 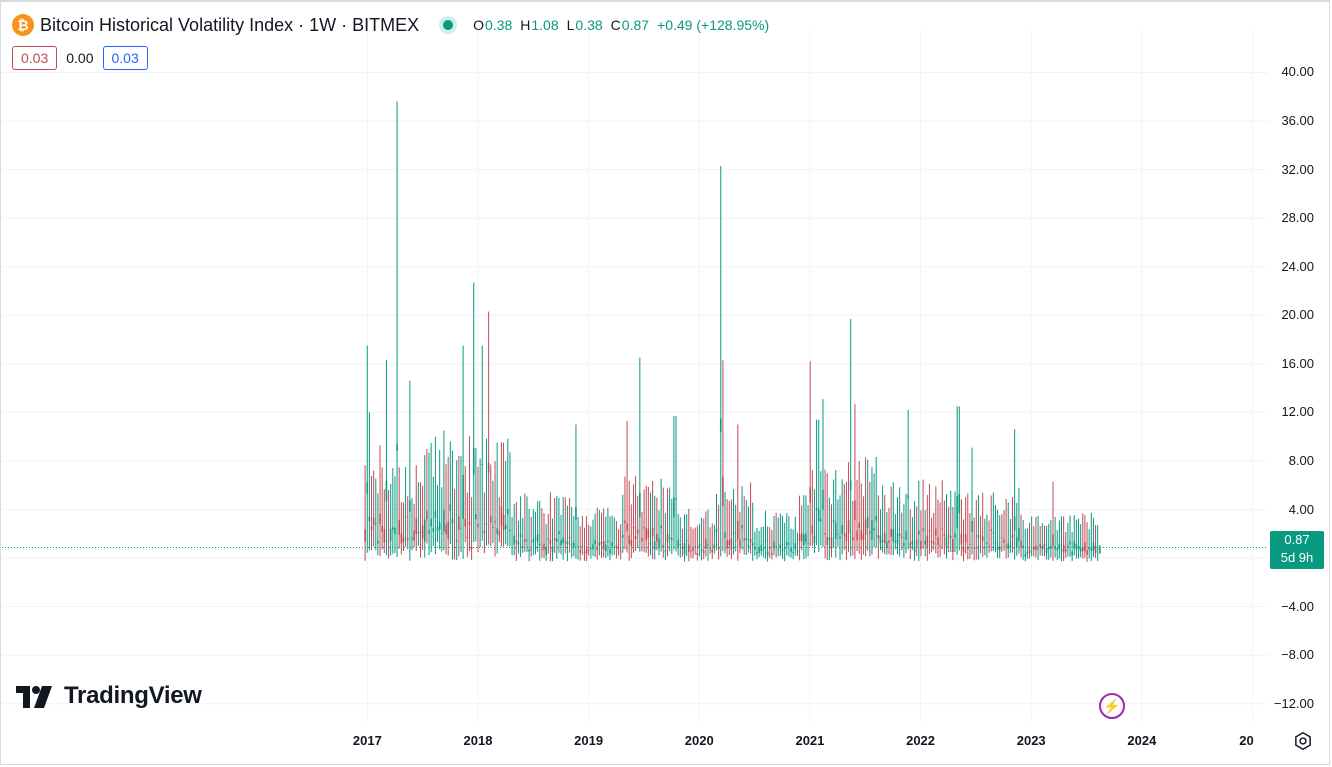 I want to click on last-price-tag: 0.87 5d 9h, so click(x=1297, y=550).